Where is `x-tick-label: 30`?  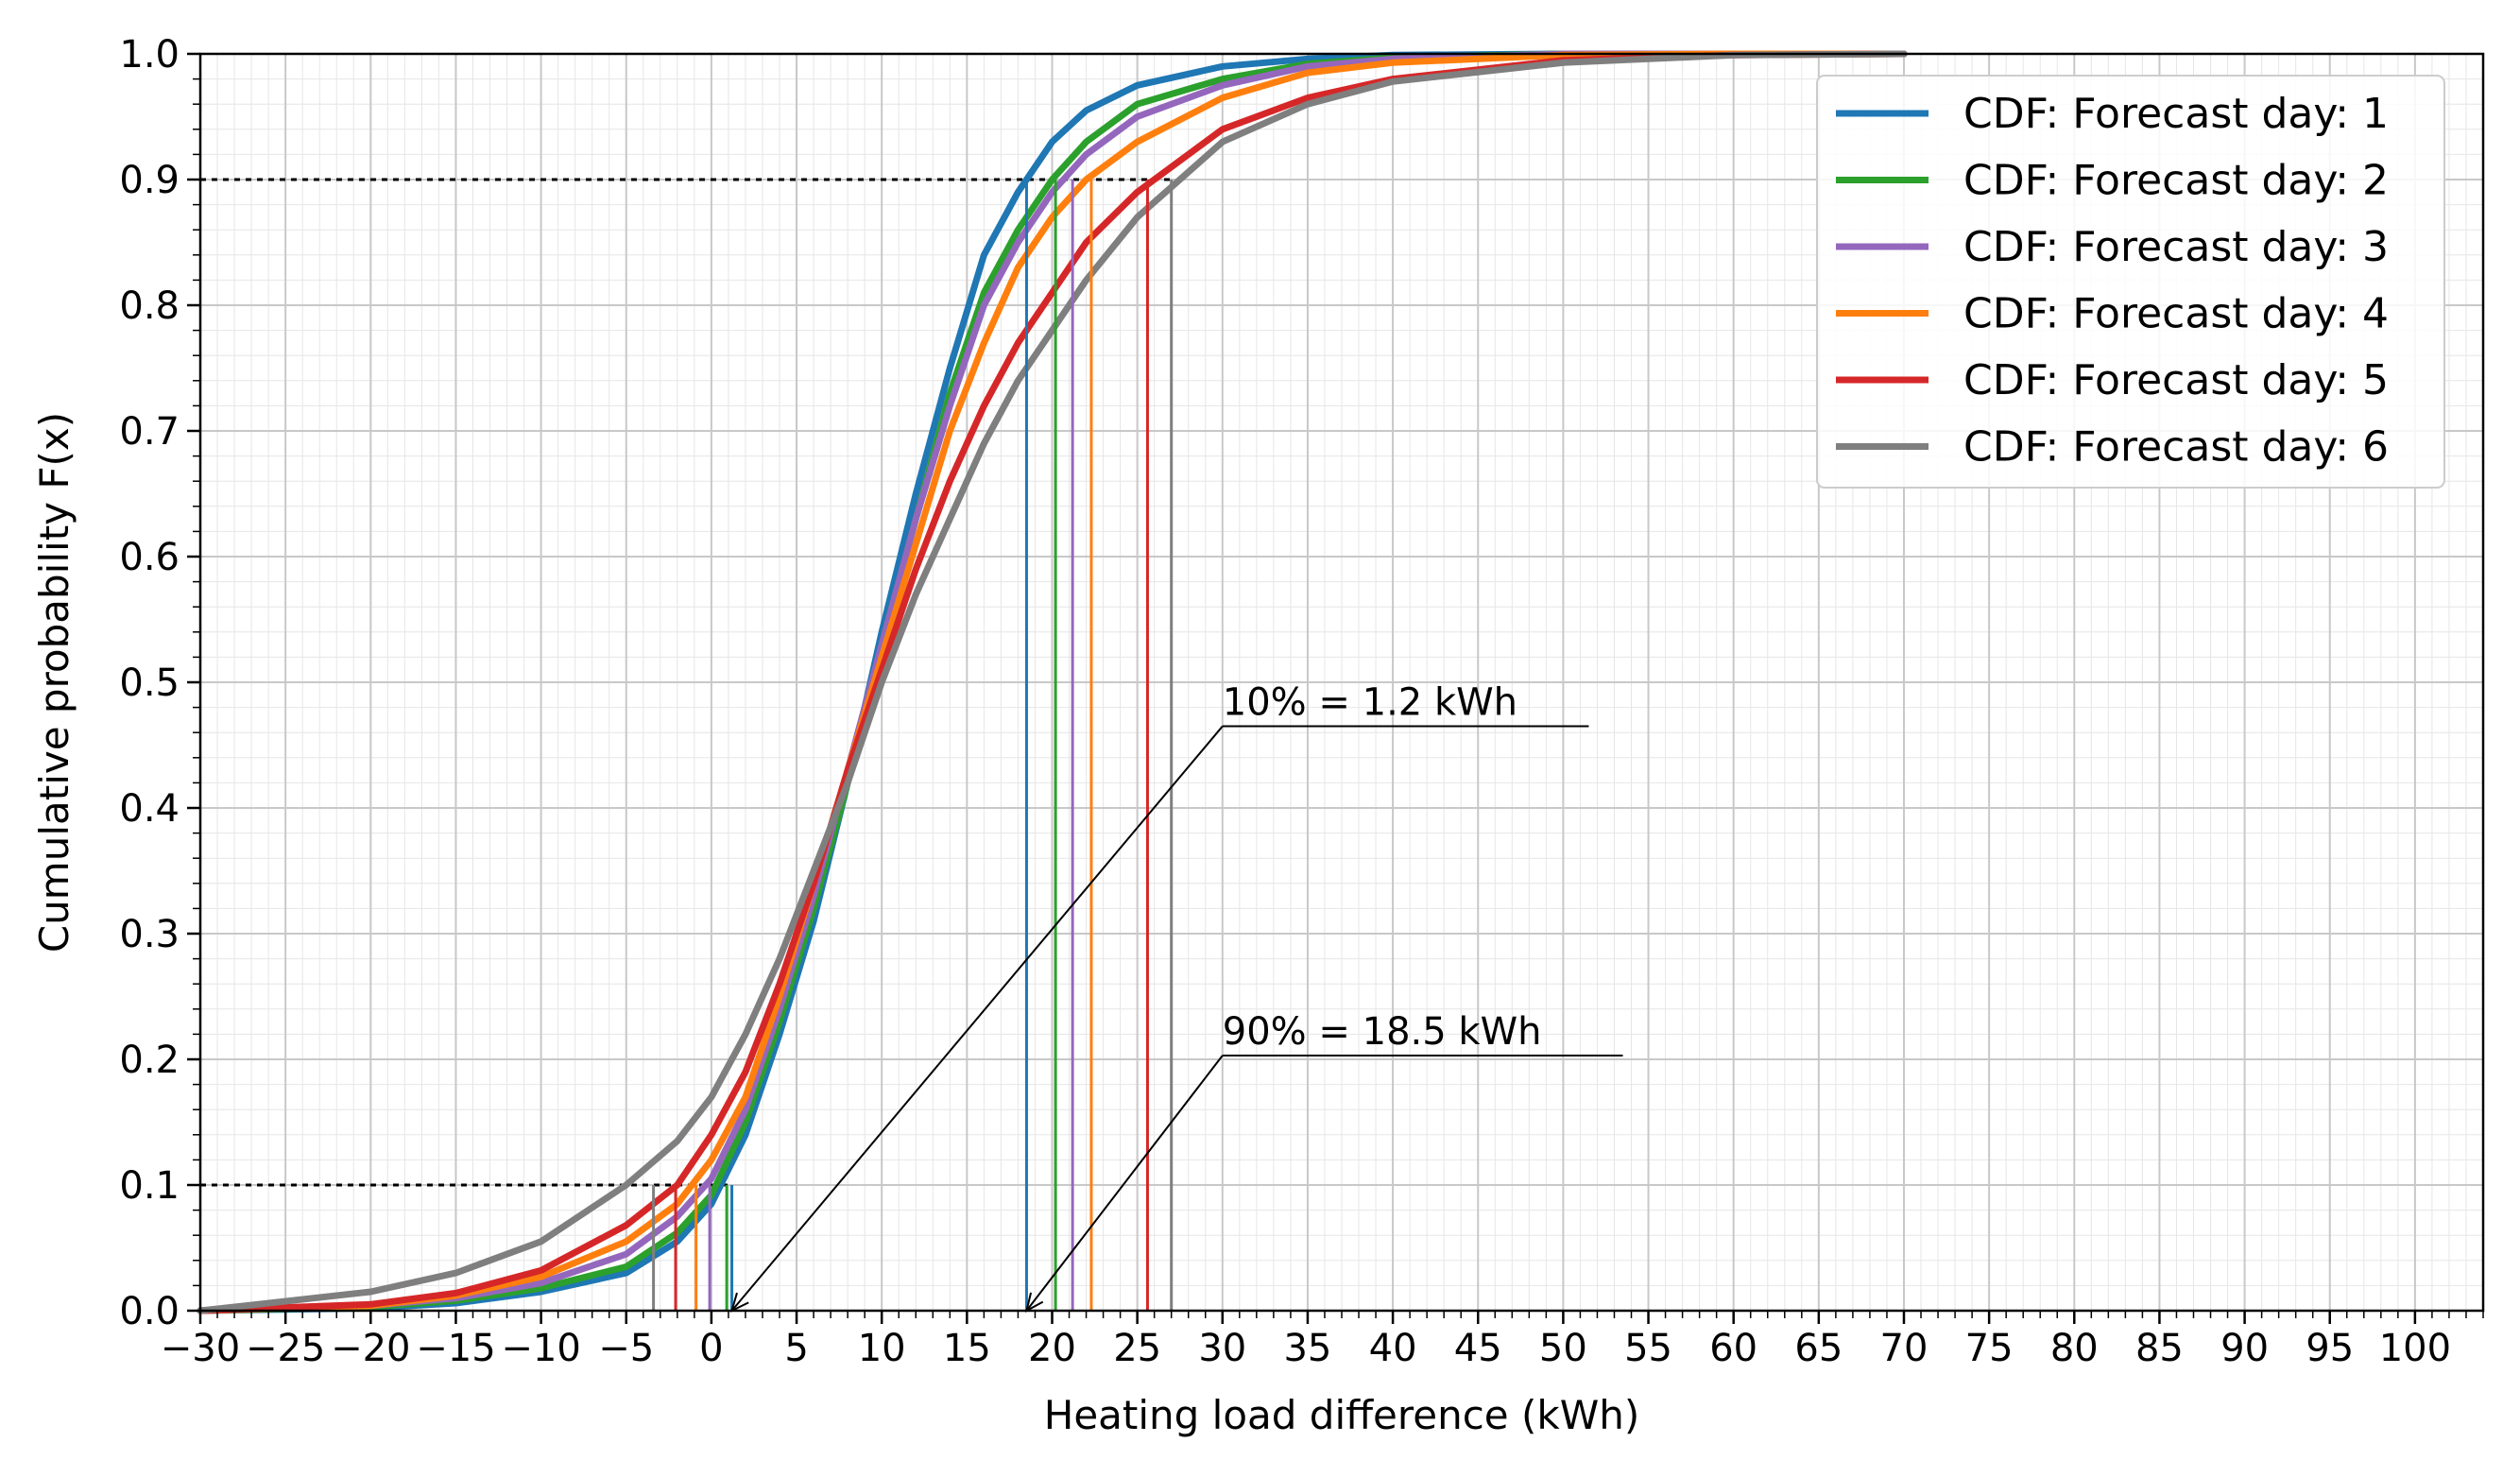 x-tick-label: 30 is located at coordinates (1222, 1348).